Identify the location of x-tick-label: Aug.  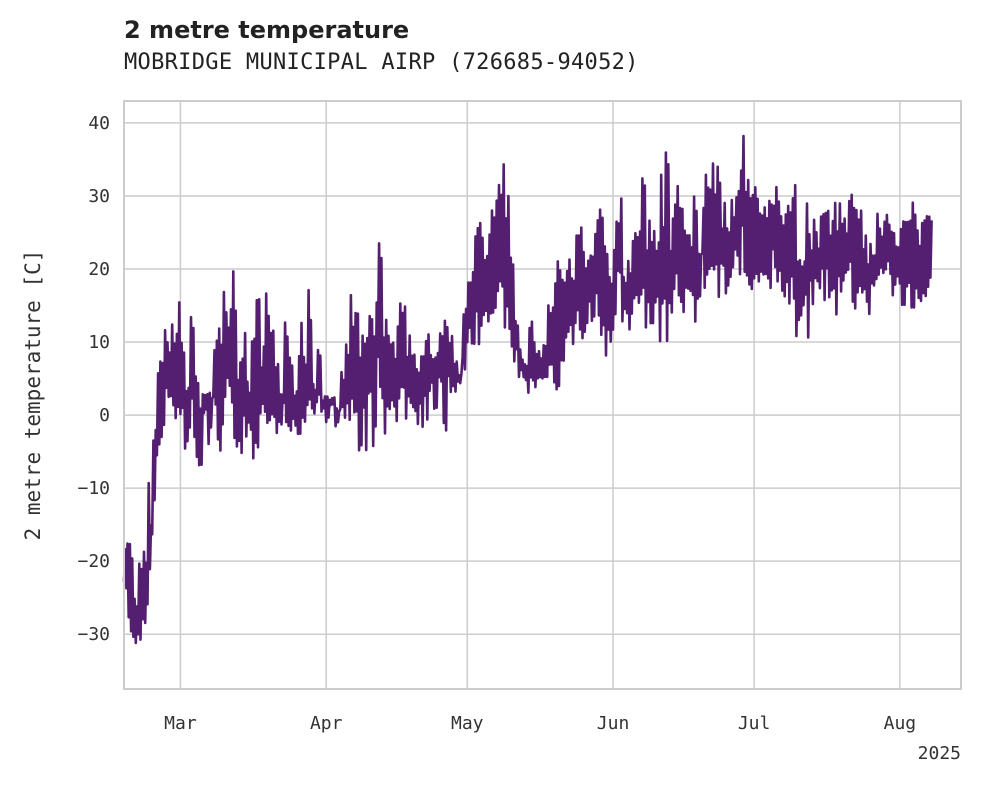
(900, 723).